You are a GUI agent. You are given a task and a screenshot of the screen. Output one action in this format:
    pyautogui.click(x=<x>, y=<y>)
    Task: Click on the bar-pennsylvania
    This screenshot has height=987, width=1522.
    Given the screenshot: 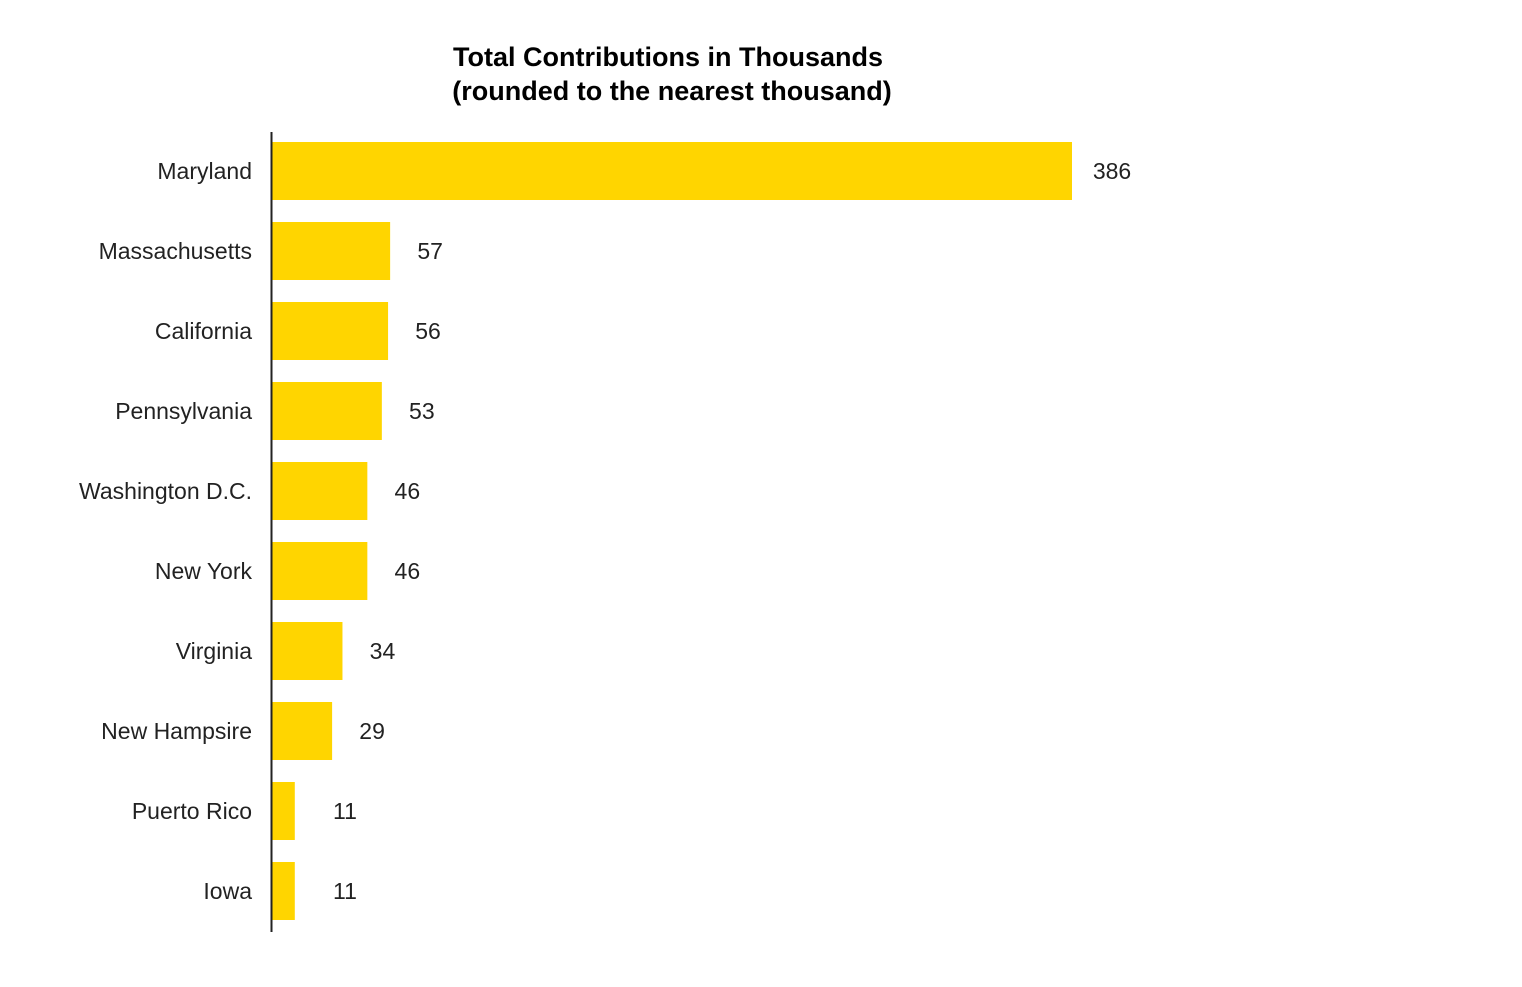 What is the action you would take?
    pyautogui.click(x=327, y=411)
    